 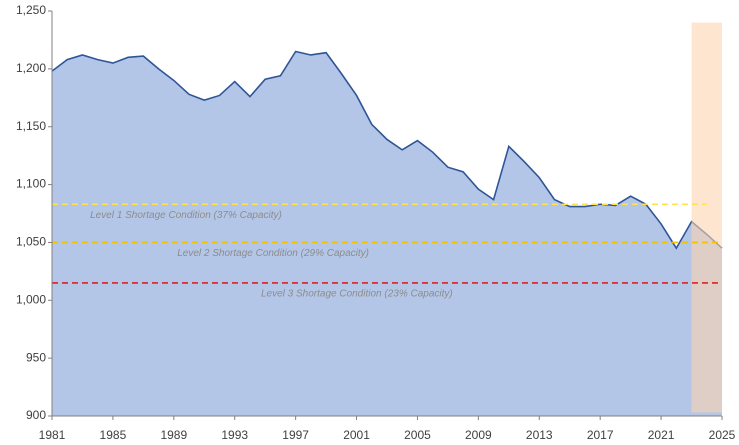 I want to click on x-tick-label: 1989, so click(x=173, y=435).